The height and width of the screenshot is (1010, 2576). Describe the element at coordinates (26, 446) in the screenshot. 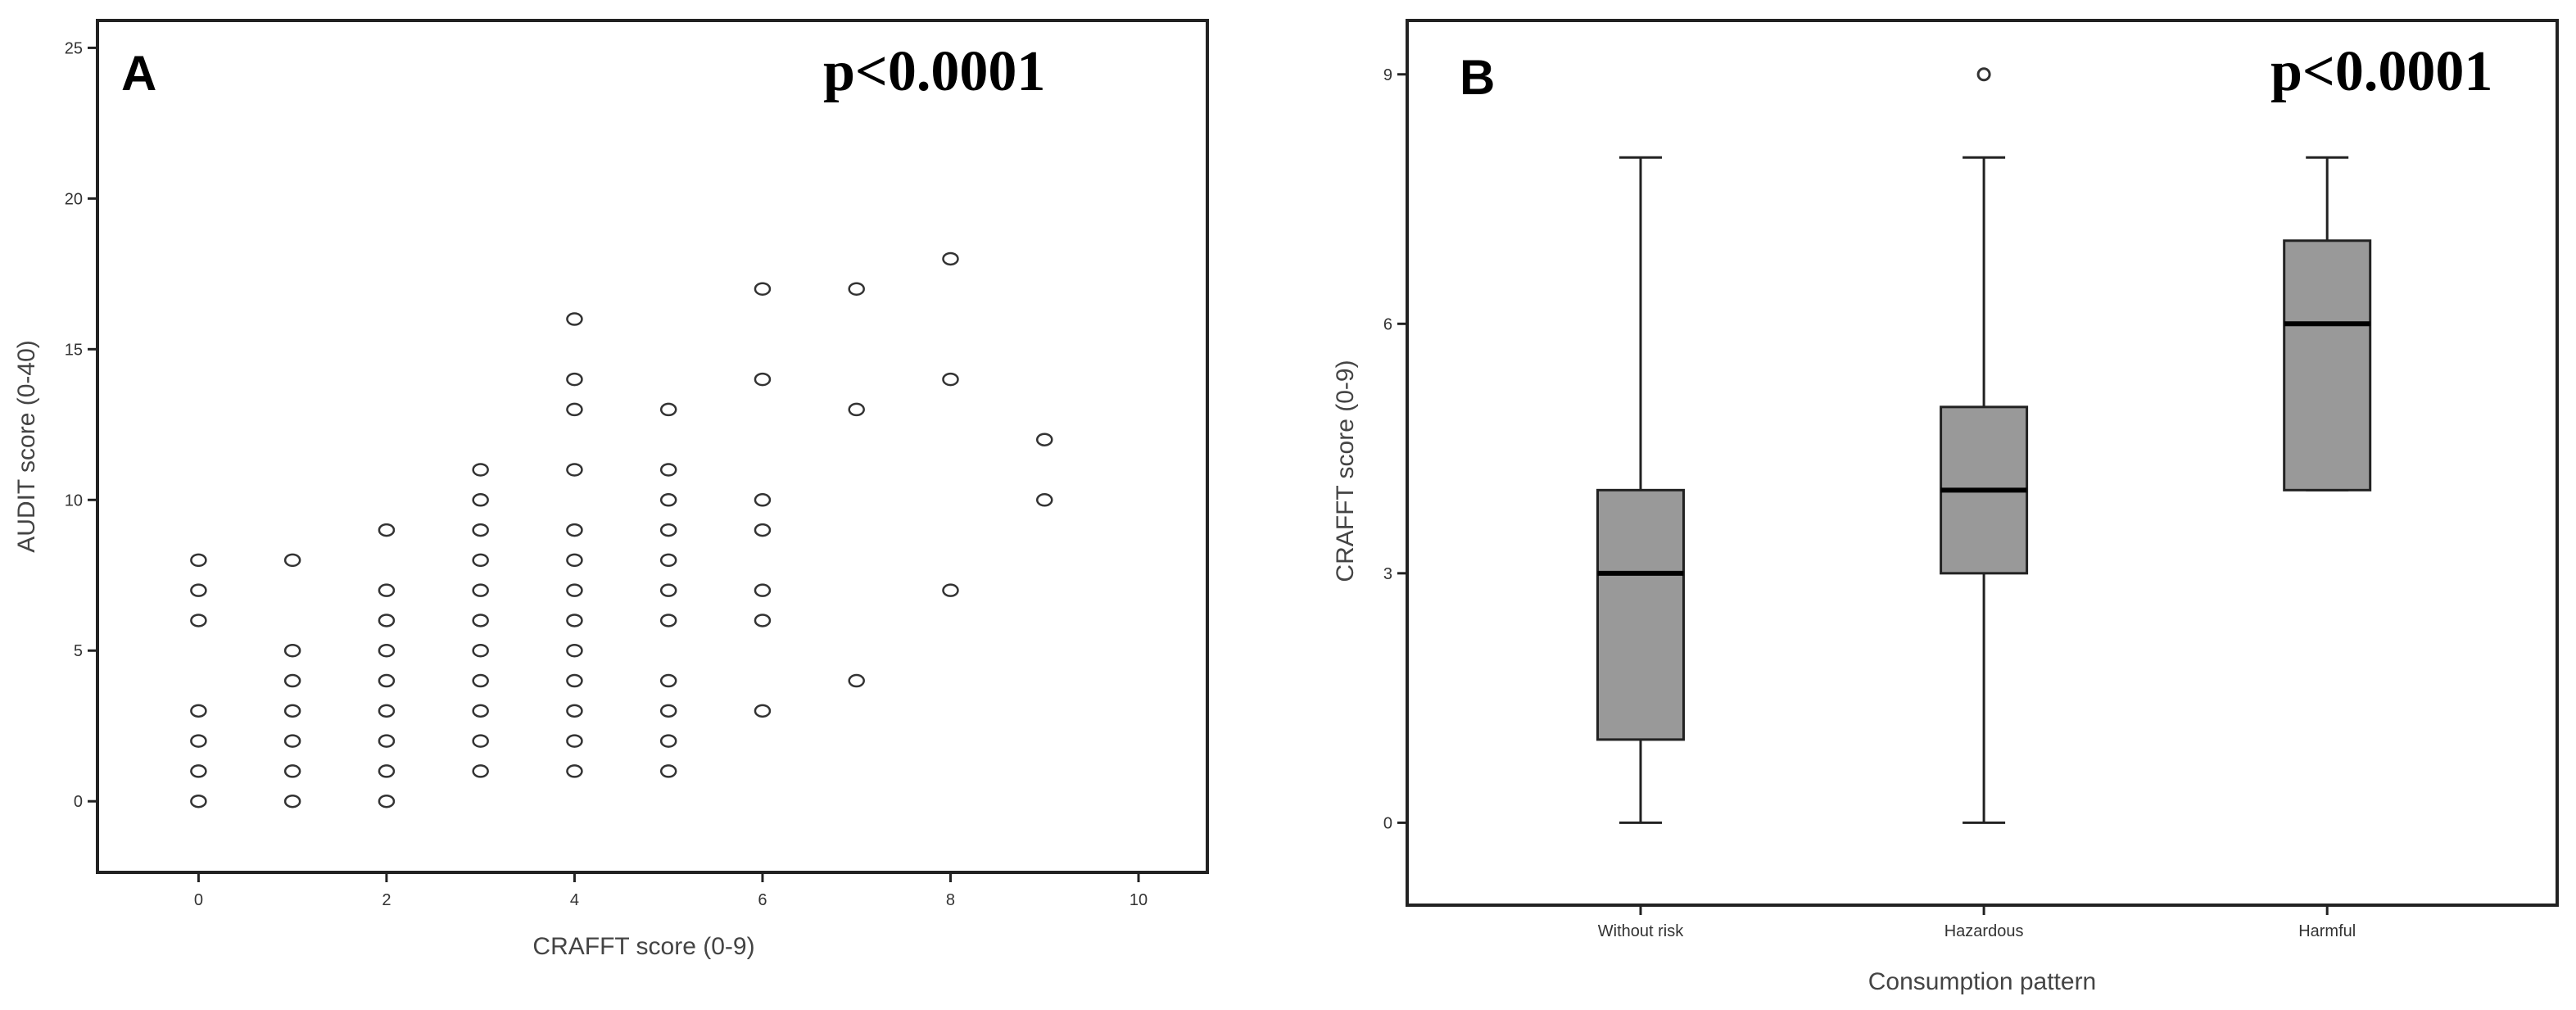

I see `y-axis-label-a: AUDIT score (0-40)` at that location.